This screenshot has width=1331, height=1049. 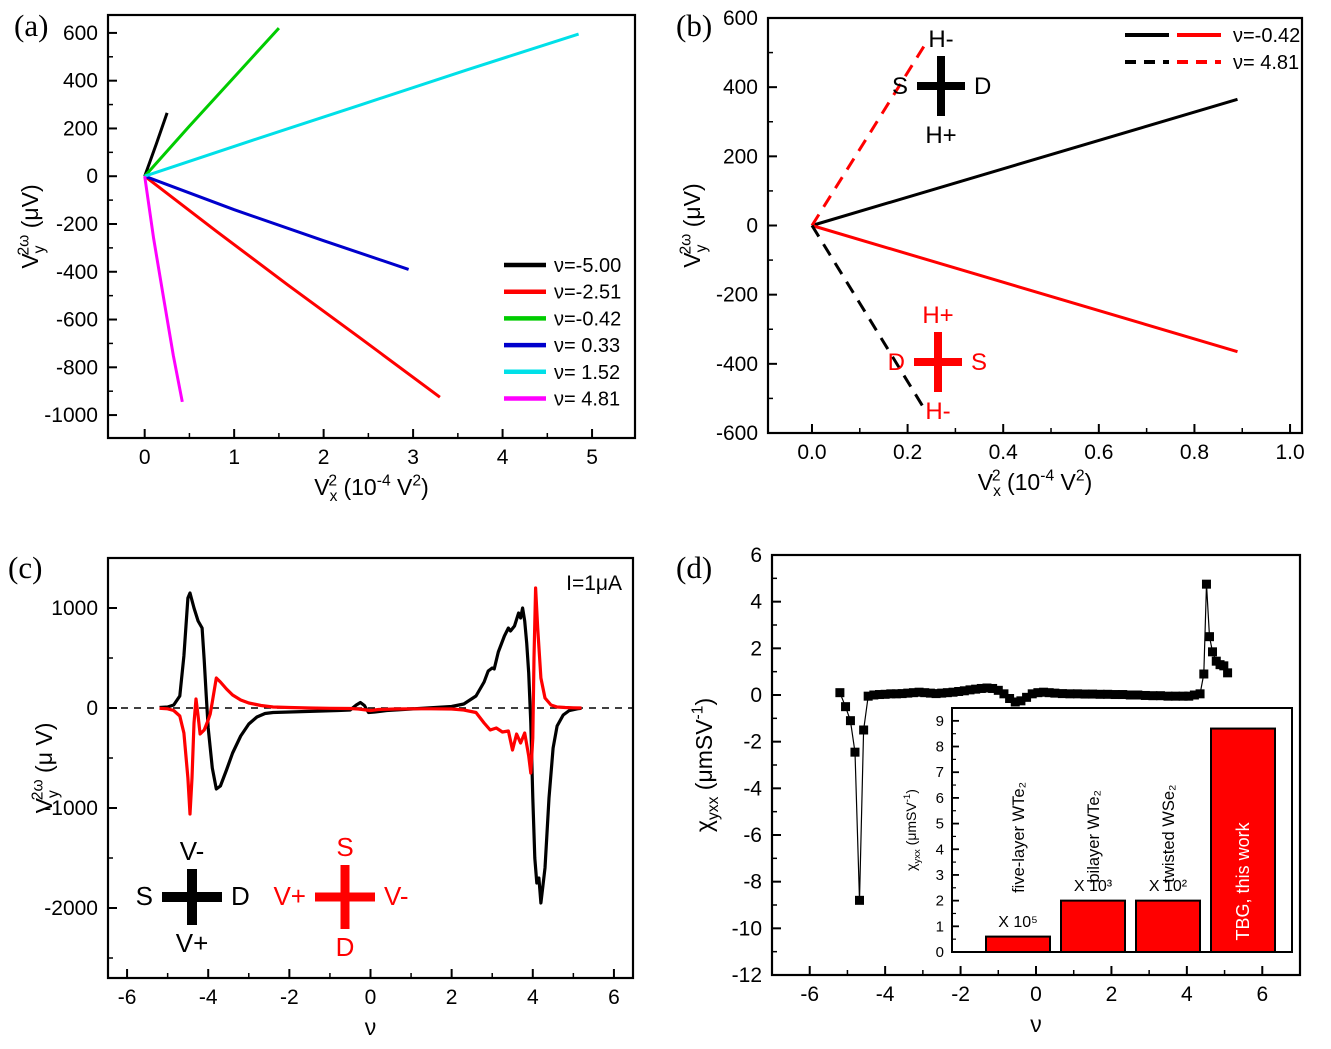 I want to click on inset-y-axis-label: χyxx (μmSV-1), so click(x=912, y=830).